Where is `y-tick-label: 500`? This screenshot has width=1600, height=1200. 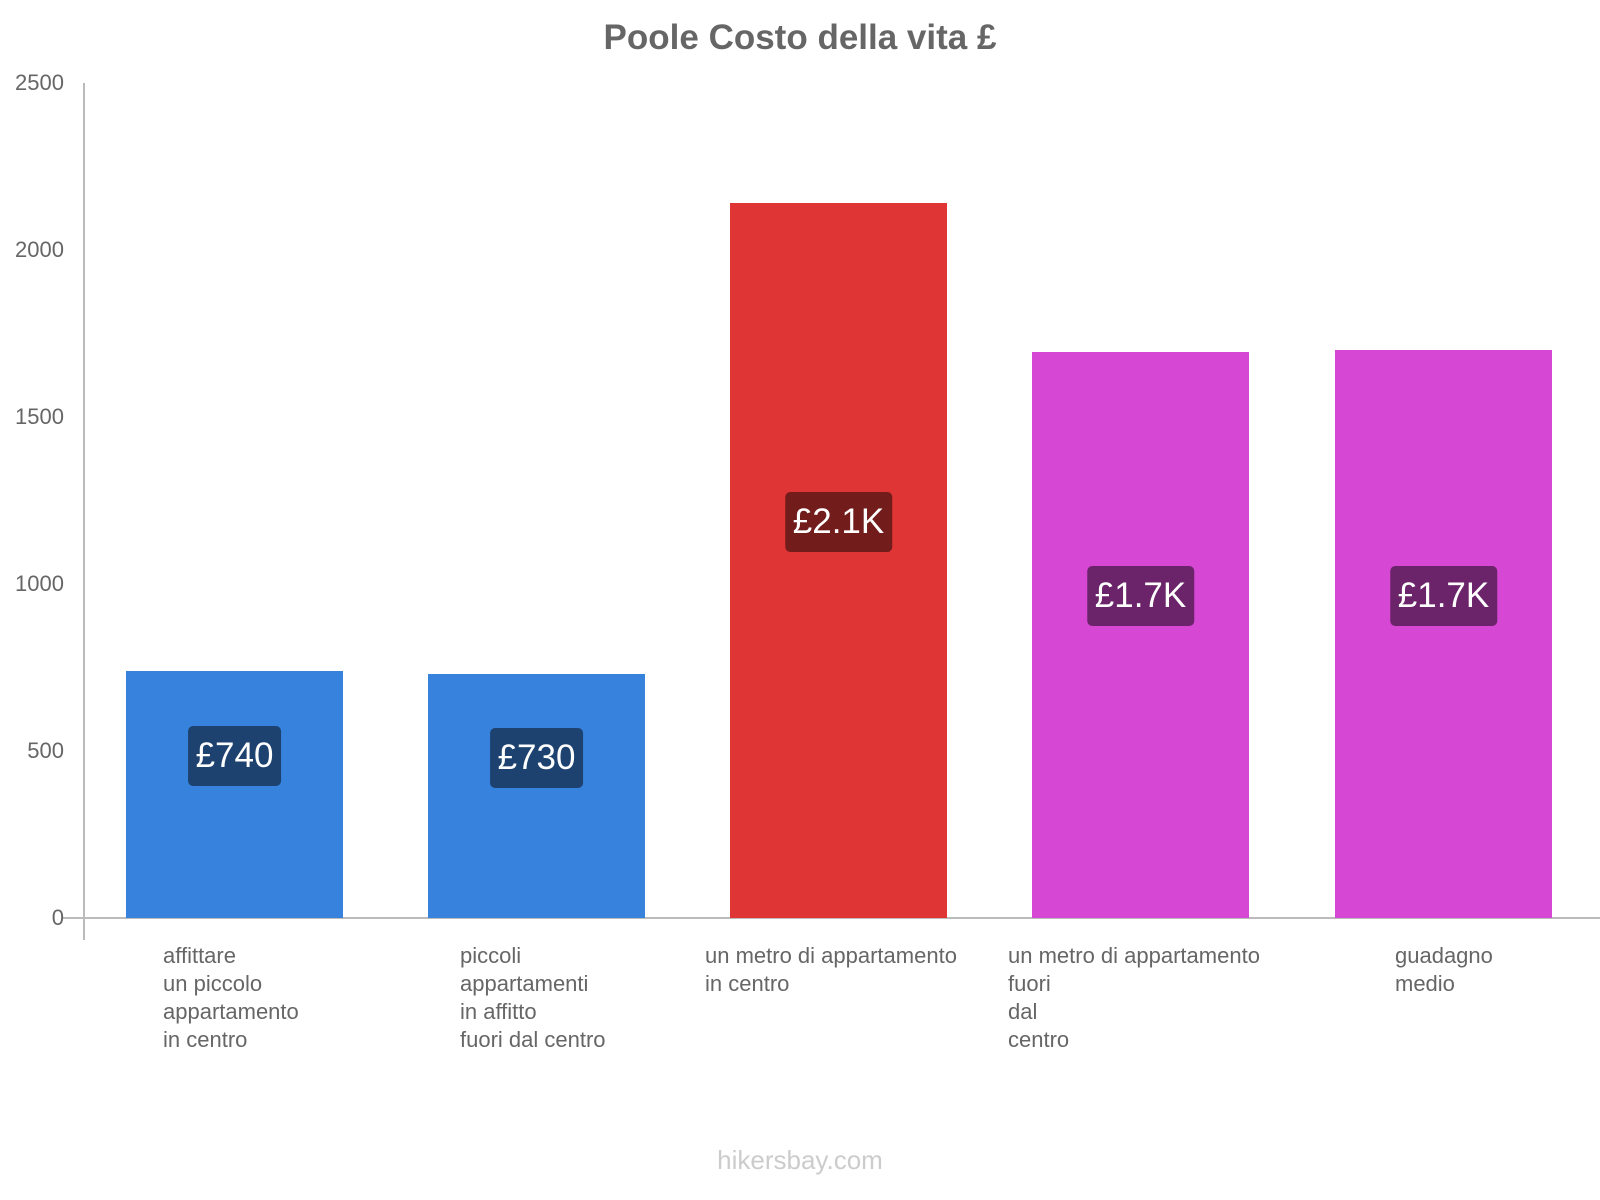
y-tick-label: 500 is located at coordinates (45, 750).